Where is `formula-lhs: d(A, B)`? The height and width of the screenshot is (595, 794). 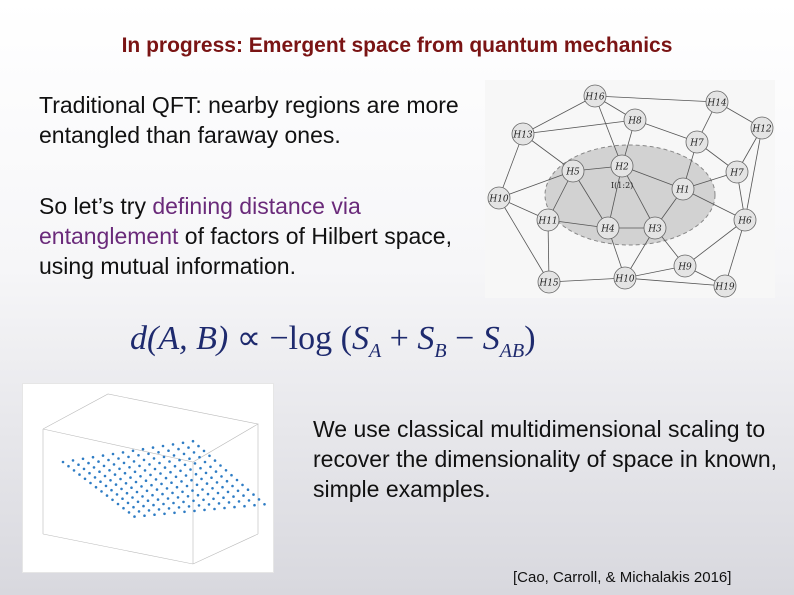
formula-lhs: d(A, B) is located at coordinates (179, 338).